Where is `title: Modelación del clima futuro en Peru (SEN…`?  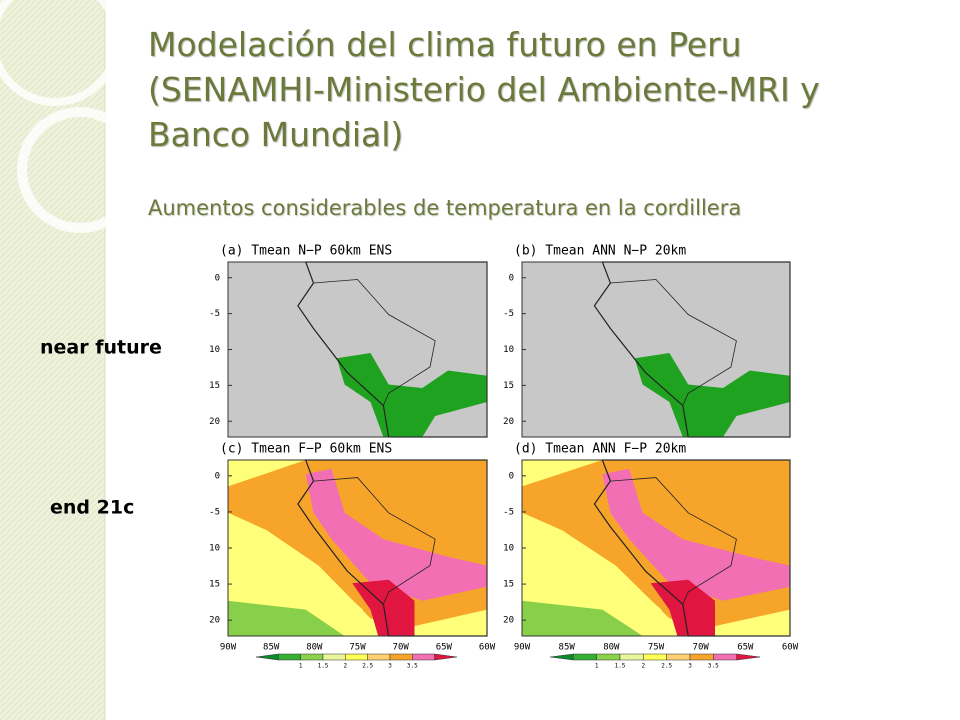 title: Modelación del clima futuro en Peru (SEN… is located at coordinates (484, 89).